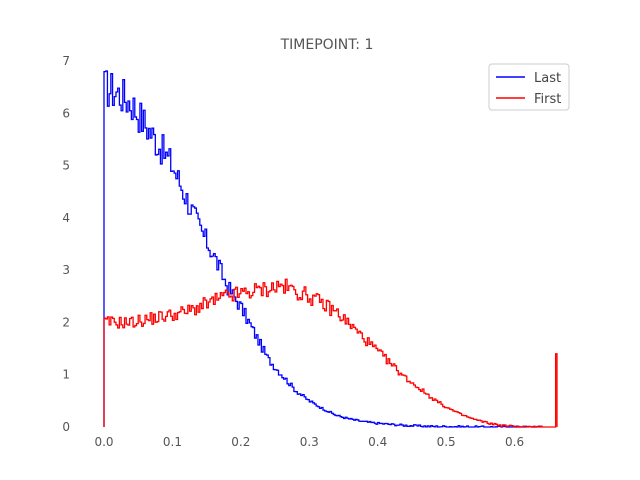 The width and height of the screenshot is (640, 480). I want to click on y-tick-label: 4, so click(66, 218).